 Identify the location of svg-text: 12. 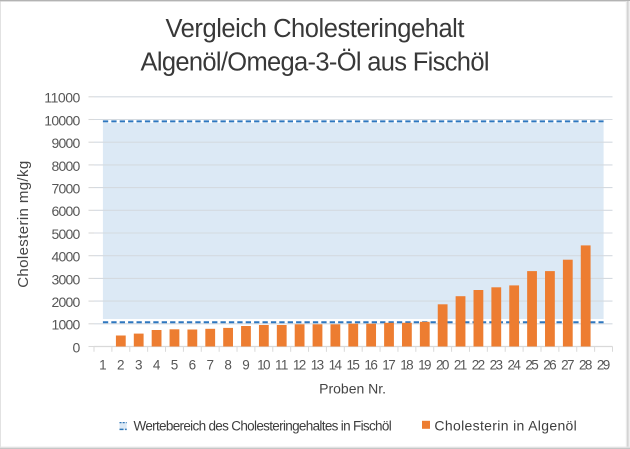
(299, 365).